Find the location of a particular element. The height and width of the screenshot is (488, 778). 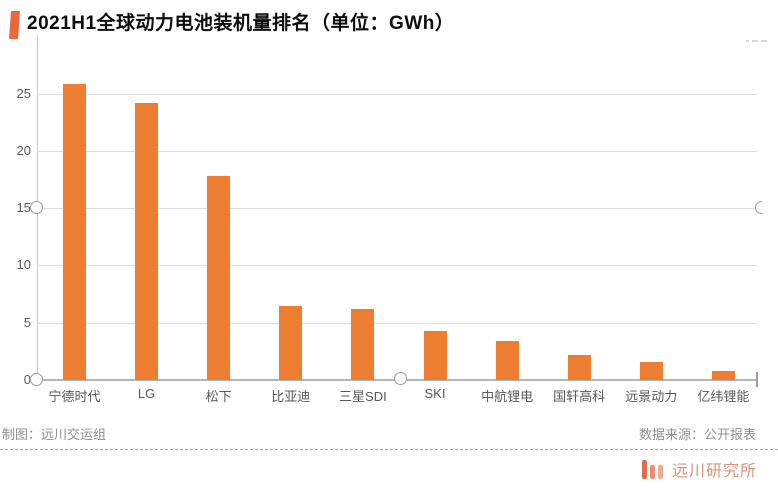

y-tick-label-15: 15 is located at coordinates (23, 208).